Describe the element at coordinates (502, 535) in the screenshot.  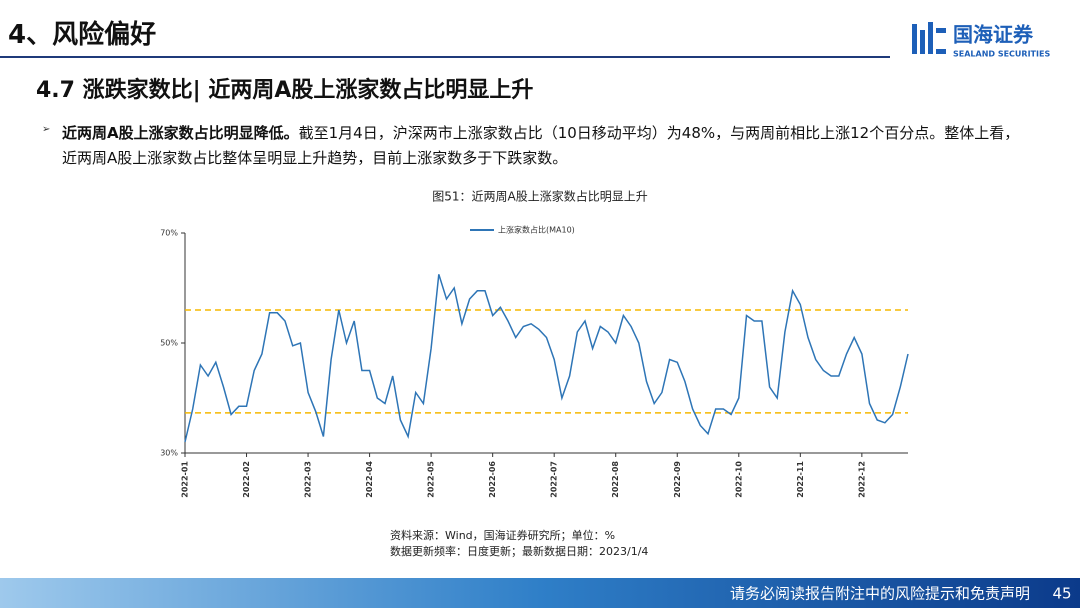
I see `source: 资料来源：Wind，国海证券研究所；单位：%` at that location.